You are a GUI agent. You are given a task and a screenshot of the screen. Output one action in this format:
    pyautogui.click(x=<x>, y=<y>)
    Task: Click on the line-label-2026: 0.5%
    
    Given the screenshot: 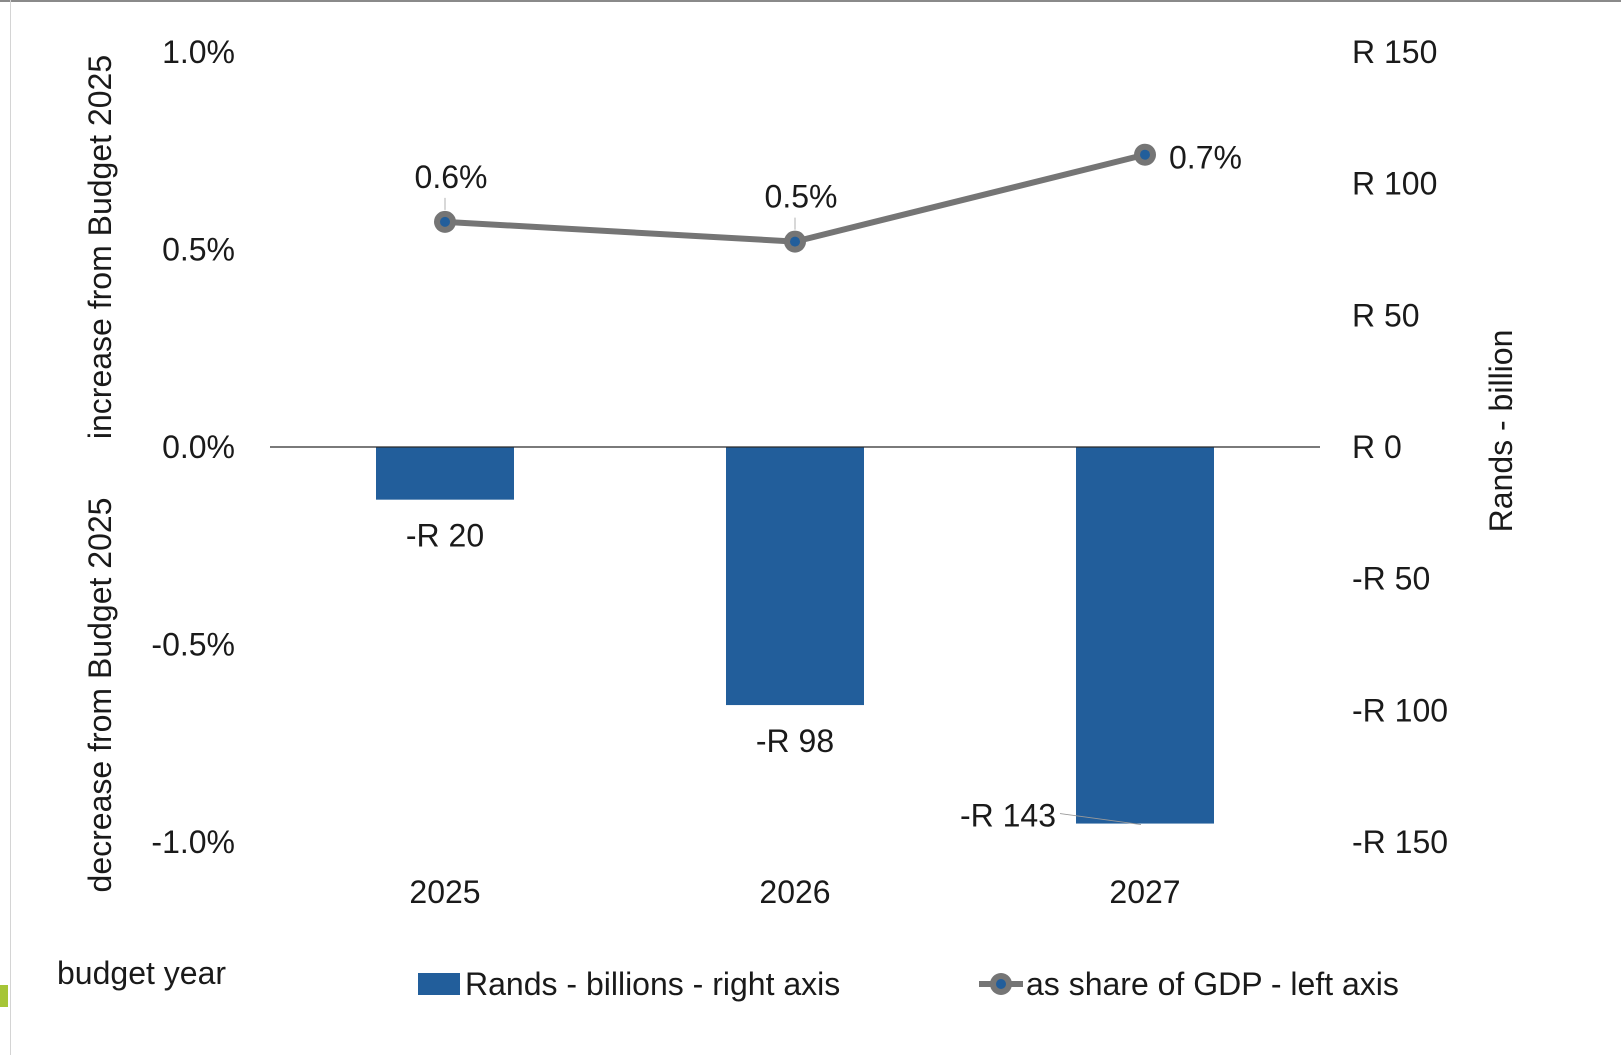 What is the action you would take?
    pyautogui.click(x=801, y=197)
    